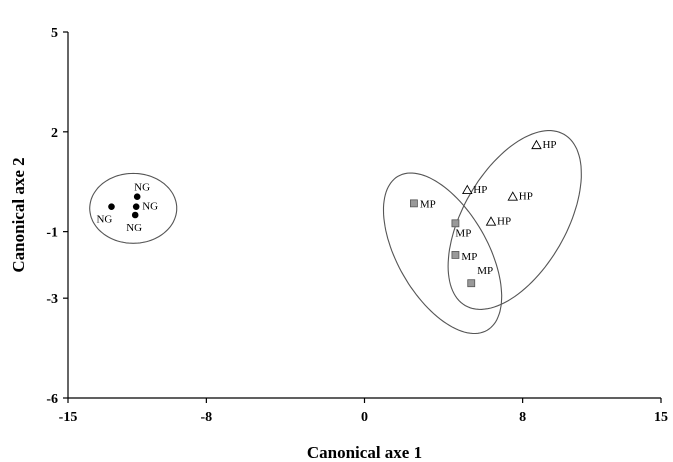 This screenshot has width=673, height=462. What do you see at coordinates (514, 220) in the screenshot?
I see `ellipse-hp` at bounding box center [514, 220].